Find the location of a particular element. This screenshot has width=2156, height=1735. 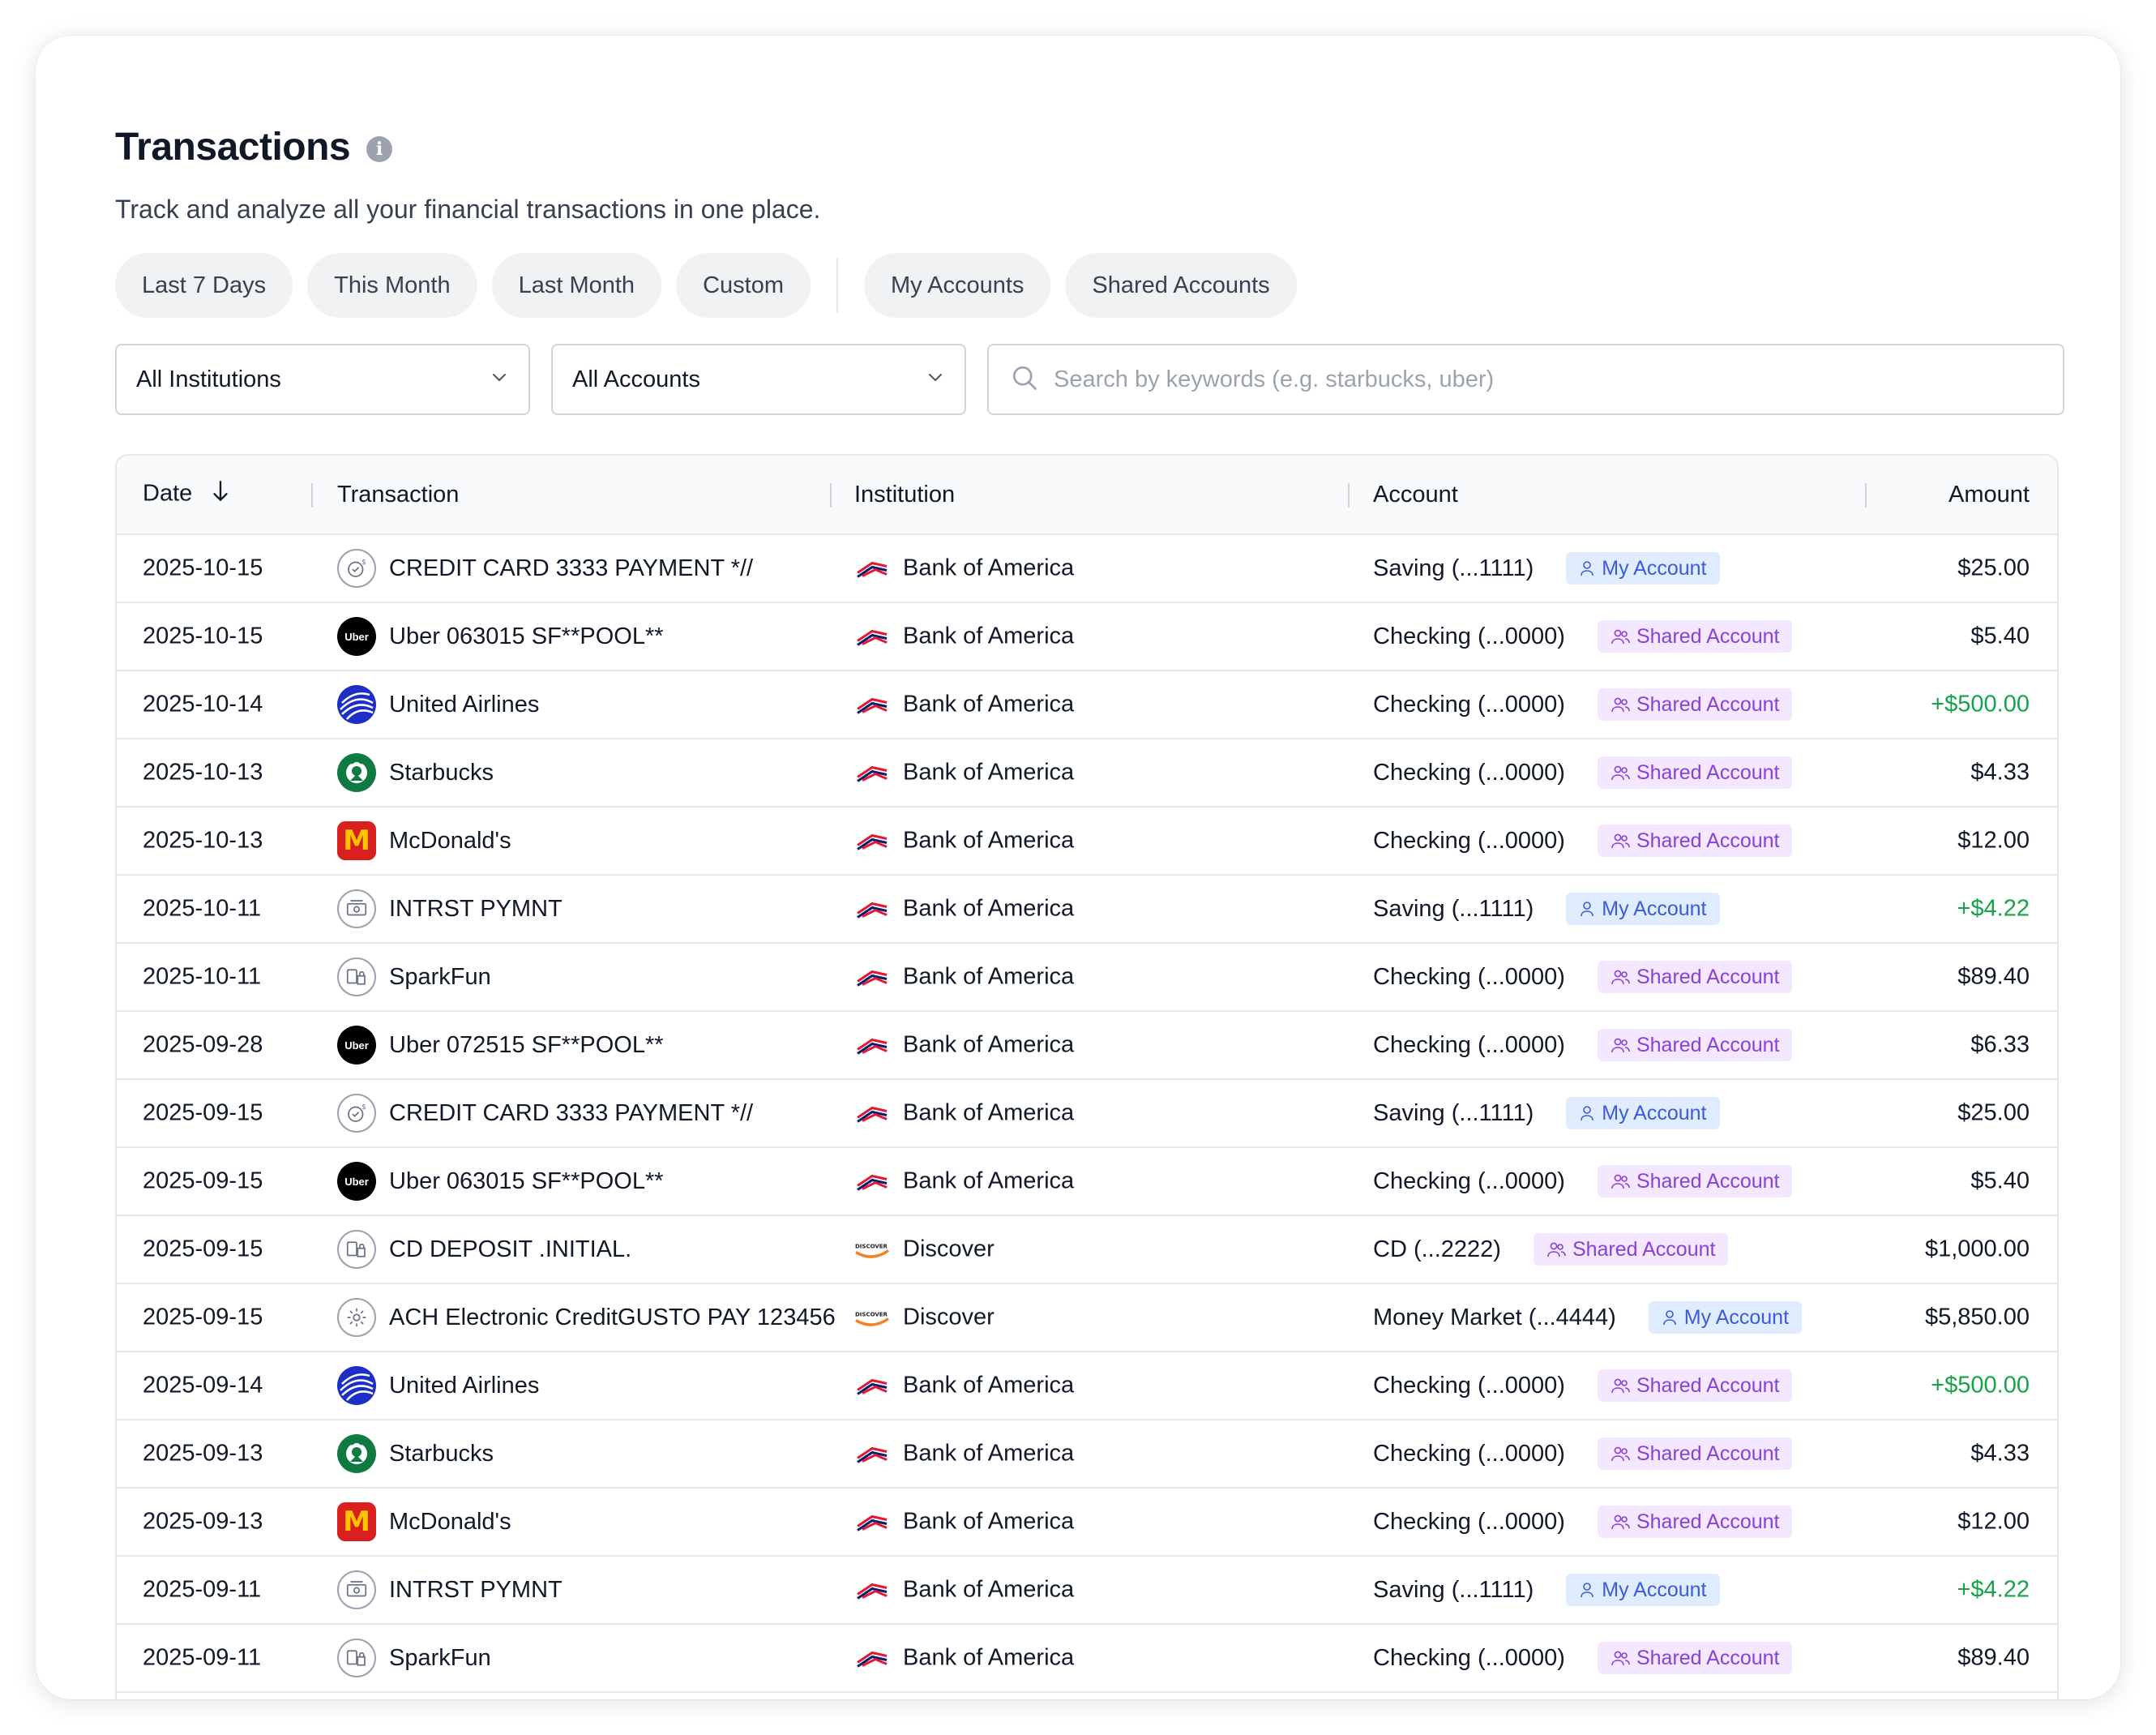

filter-last-month: Last Month is located at coordinates (576, 285).